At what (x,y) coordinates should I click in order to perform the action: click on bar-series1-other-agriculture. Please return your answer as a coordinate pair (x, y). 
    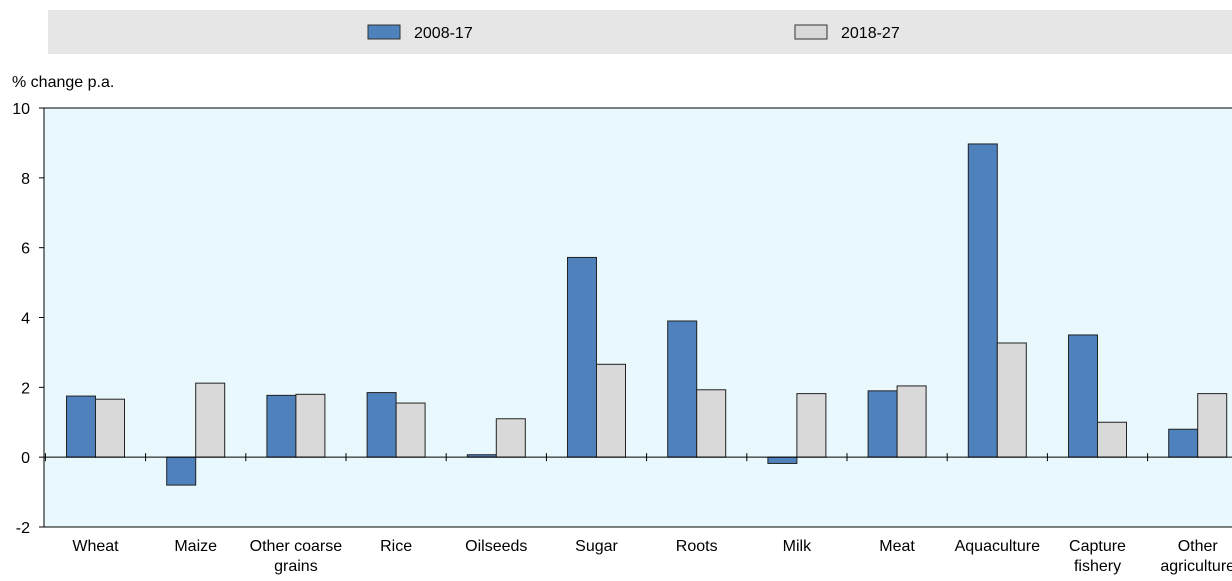
    Looking at the image, I should click on (1183, 443).